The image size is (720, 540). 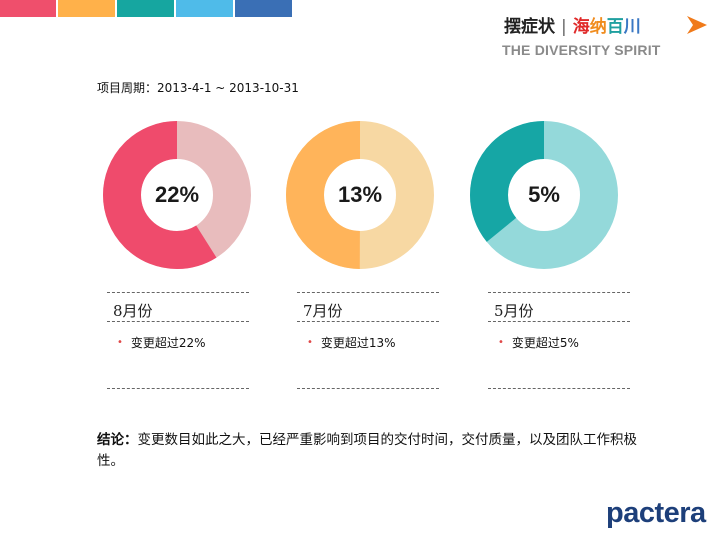 I want to click on company-logo: pactera, so click(x=656, y=513).